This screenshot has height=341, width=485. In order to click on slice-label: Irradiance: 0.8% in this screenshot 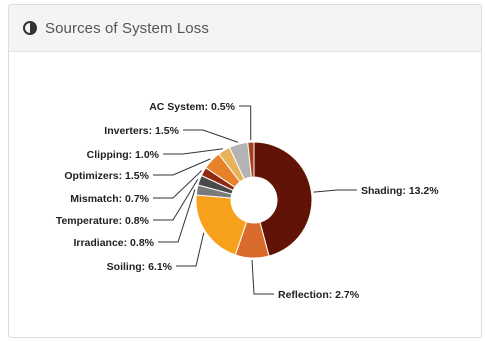, I will do `click(113, 243)`.